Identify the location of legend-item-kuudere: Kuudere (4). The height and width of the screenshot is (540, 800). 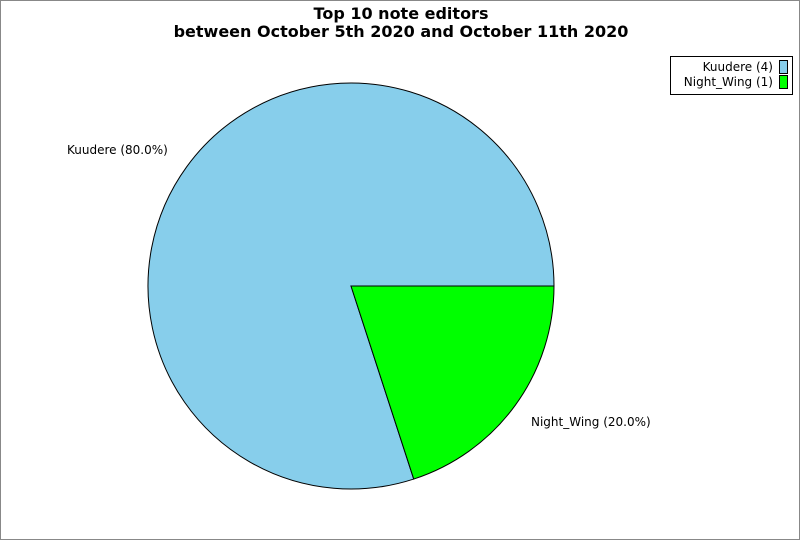
(745, 67).